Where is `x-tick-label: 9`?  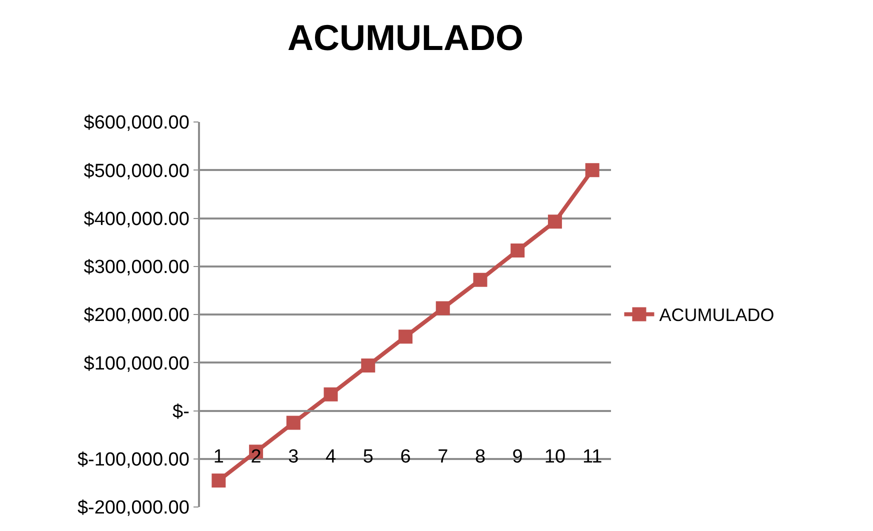
x-tick-label: 9 is located at coordinates (517, 457).